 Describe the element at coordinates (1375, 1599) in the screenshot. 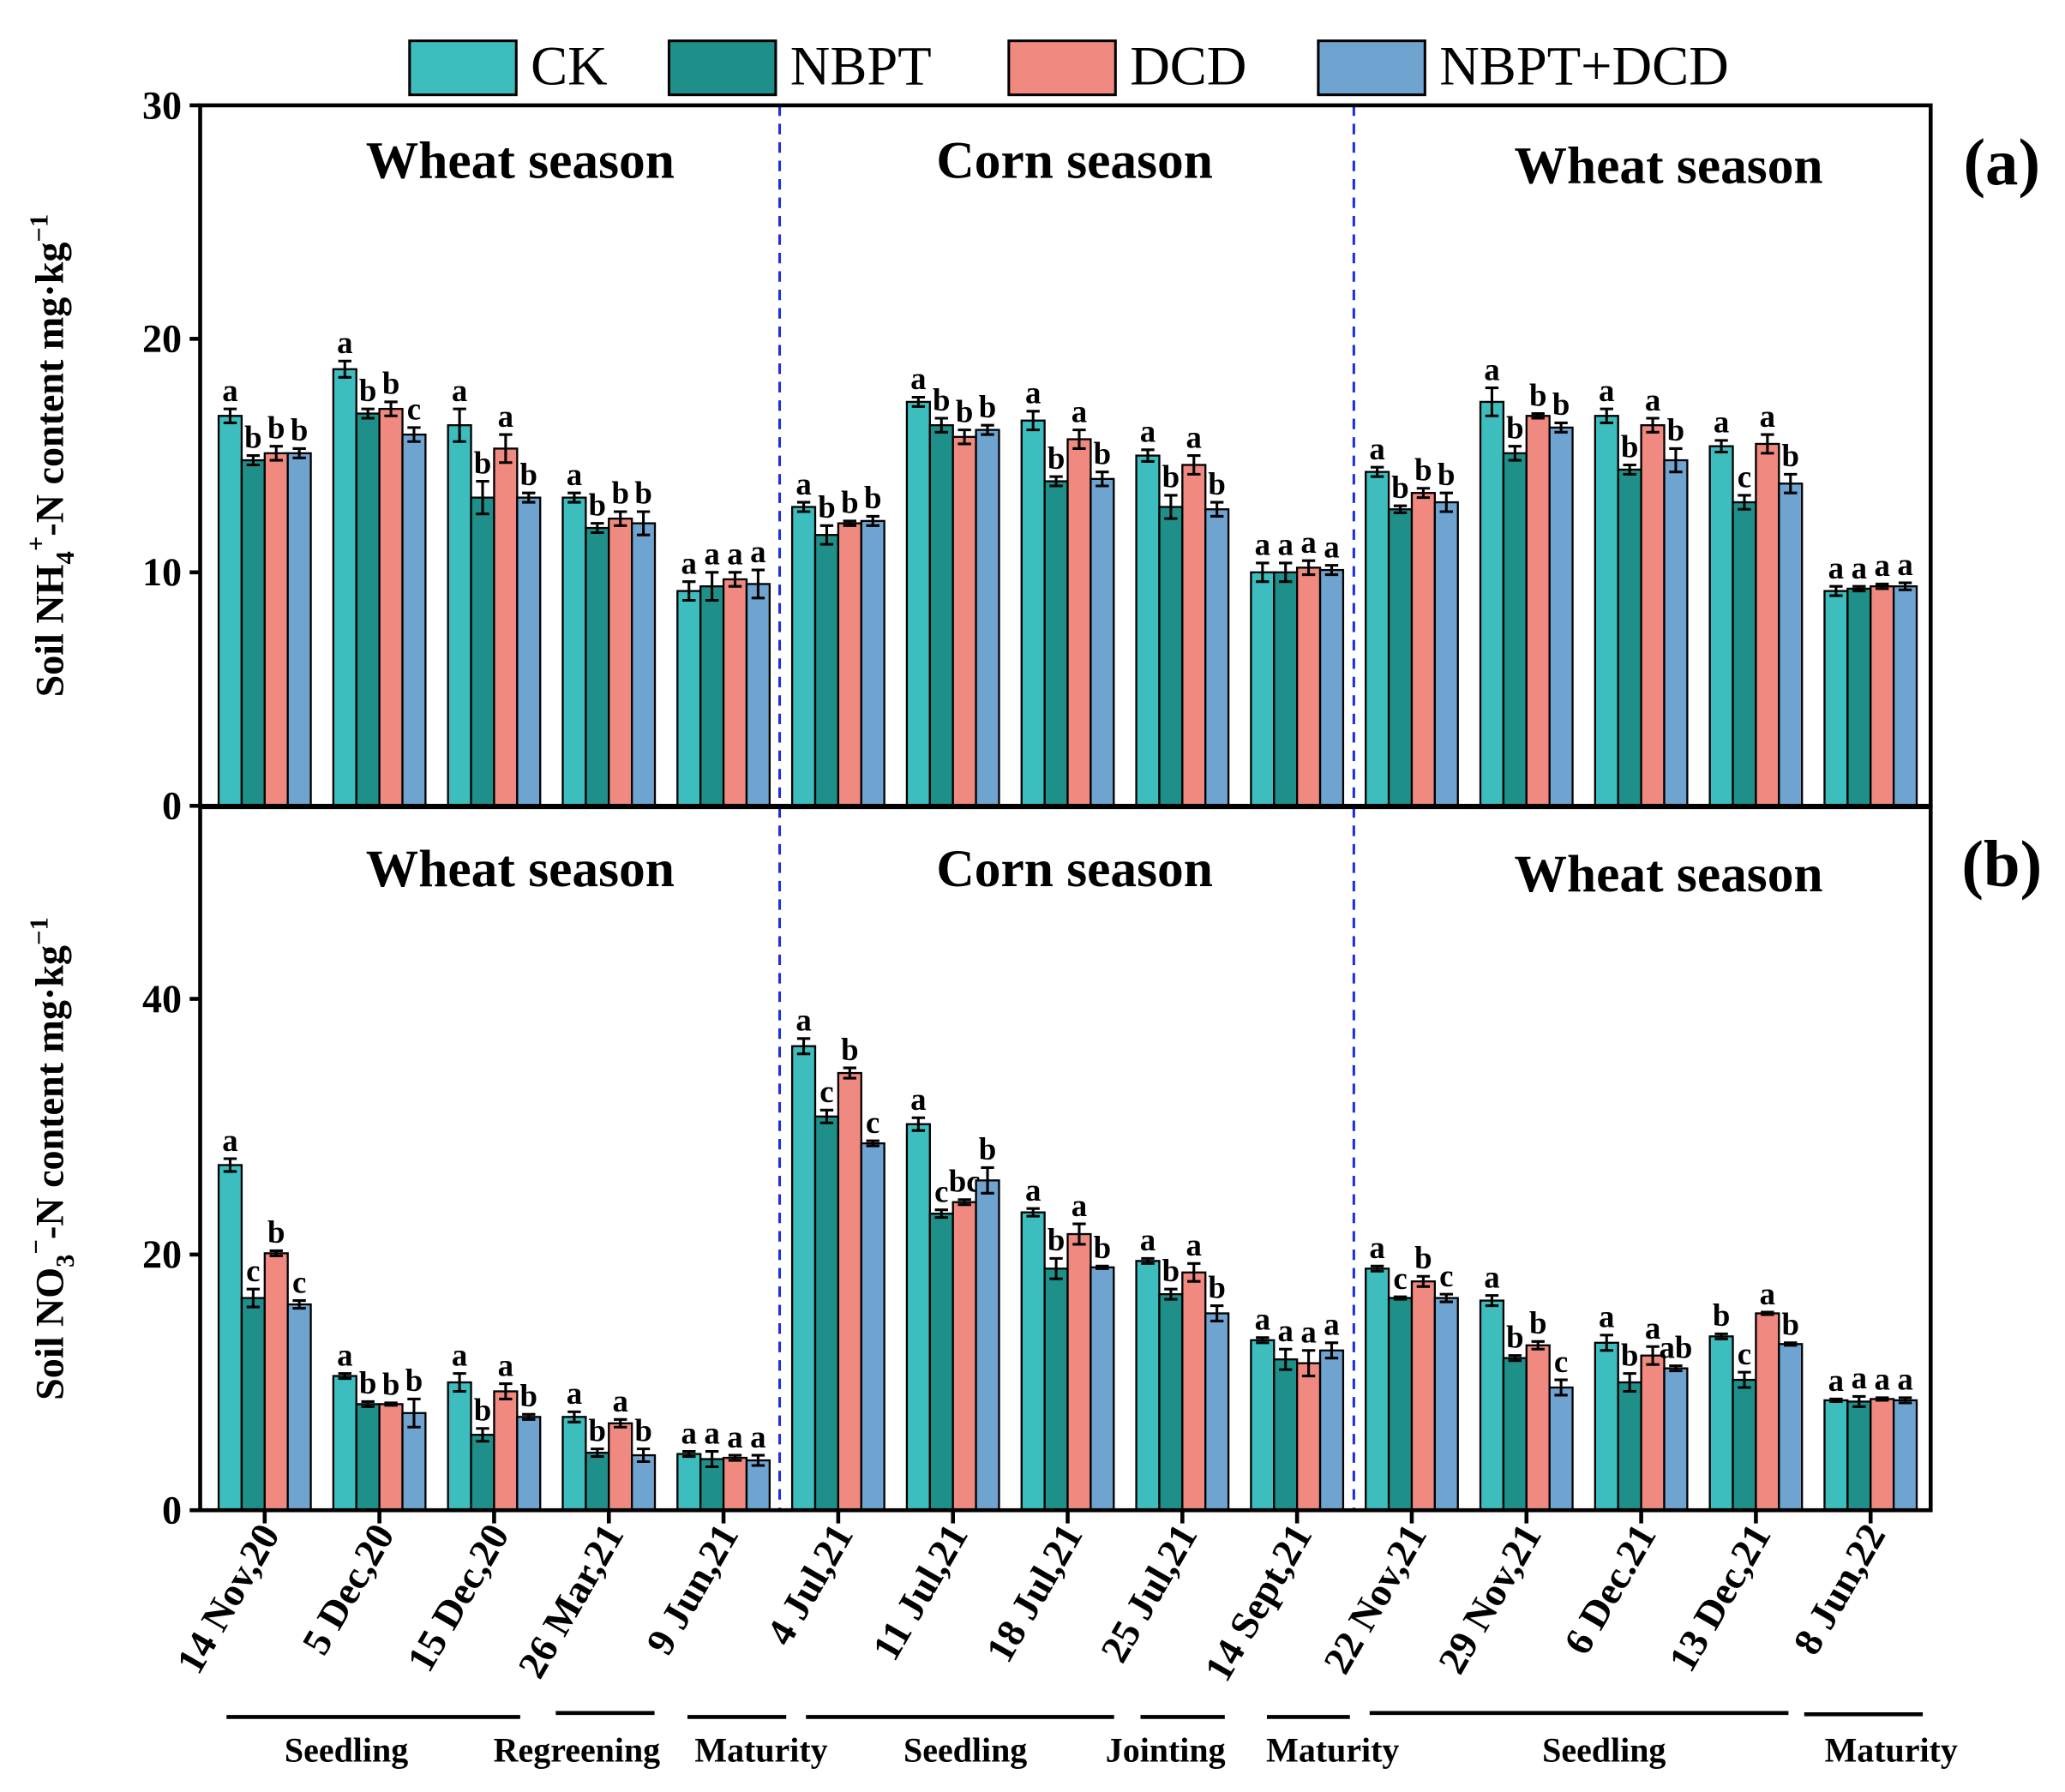

I see `x-tick-label: 22 Nov,21` at that location.